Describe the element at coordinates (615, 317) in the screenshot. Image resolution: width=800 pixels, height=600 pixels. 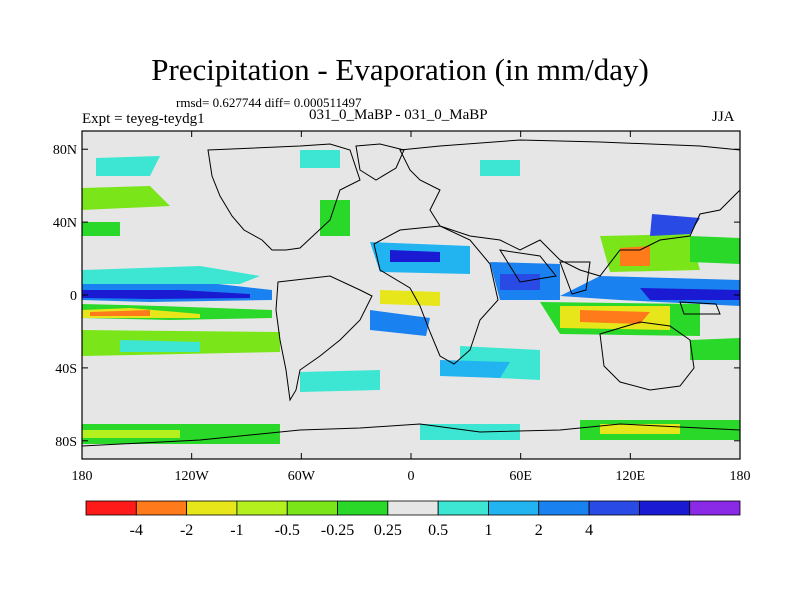
I see `field-south-indian-orange` at that location.